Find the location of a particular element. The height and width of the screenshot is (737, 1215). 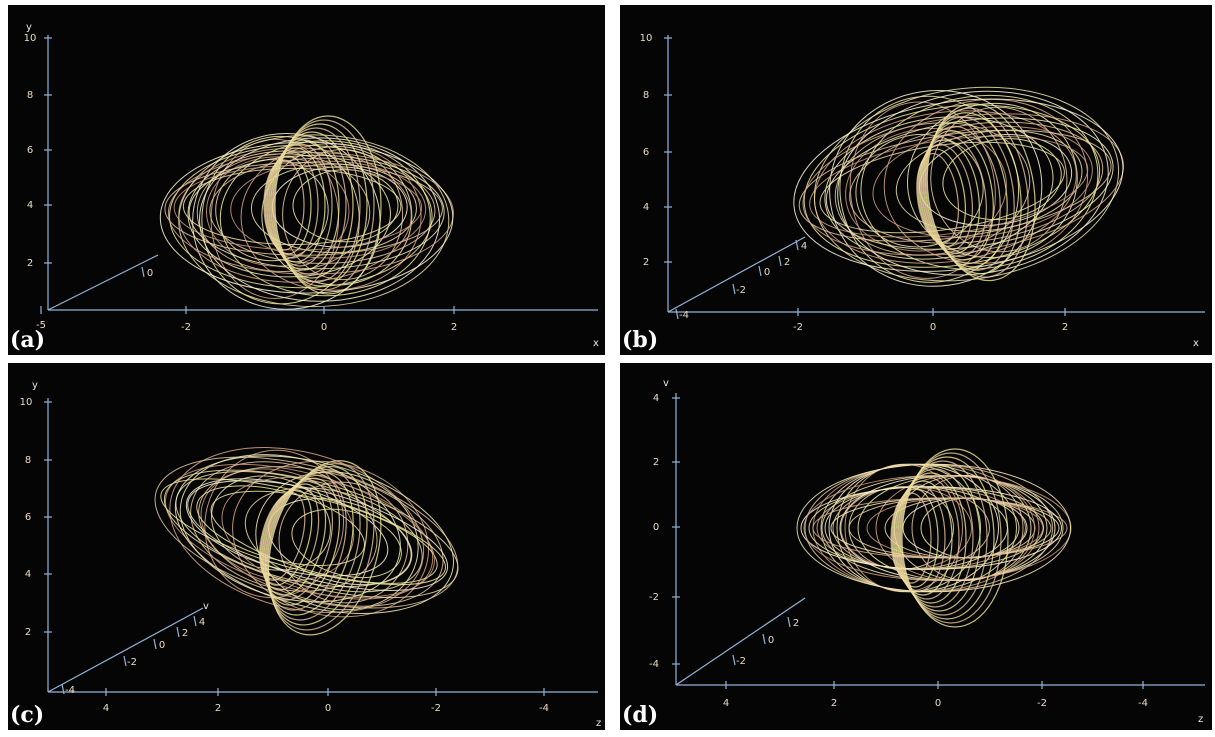

y-tick-label: 10 is located at coordinates (26, 402).